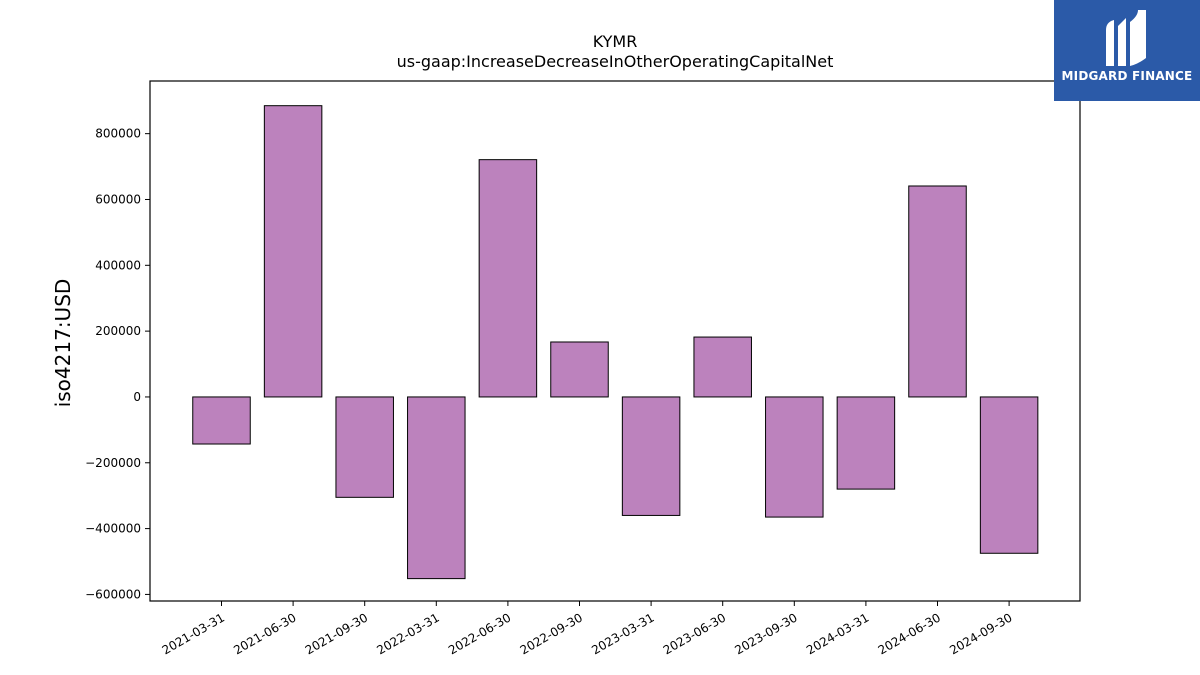 The width and height of the screenshot is (1200, 675). What do you see at coordinates (193, 633) in the screenshot?
I see `x-tick-label: 2021-03-31` at bounding box center [193, 633].